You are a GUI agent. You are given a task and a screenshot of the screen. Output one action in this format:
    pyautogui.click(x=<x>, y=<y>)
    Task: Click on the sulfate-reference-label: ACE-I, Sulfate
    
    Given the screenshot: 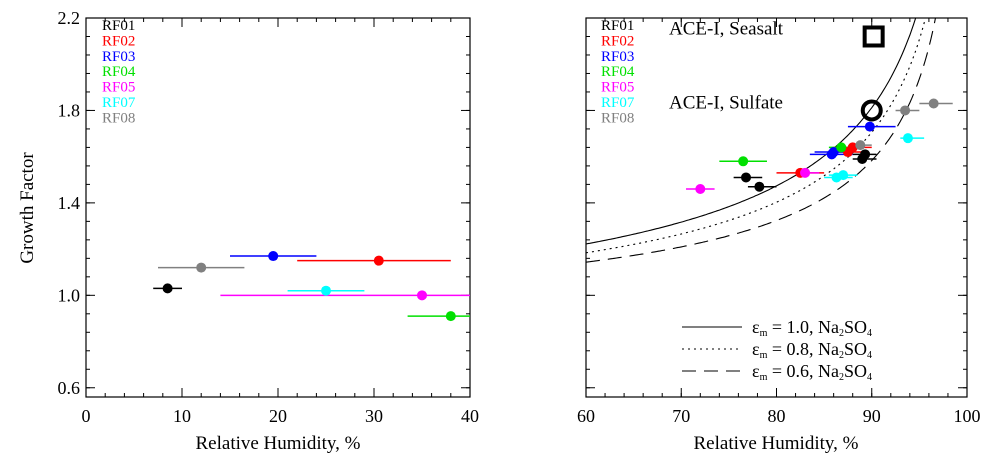 What is the action you would take?
    pyautogui.click(x=726, y=102)
    